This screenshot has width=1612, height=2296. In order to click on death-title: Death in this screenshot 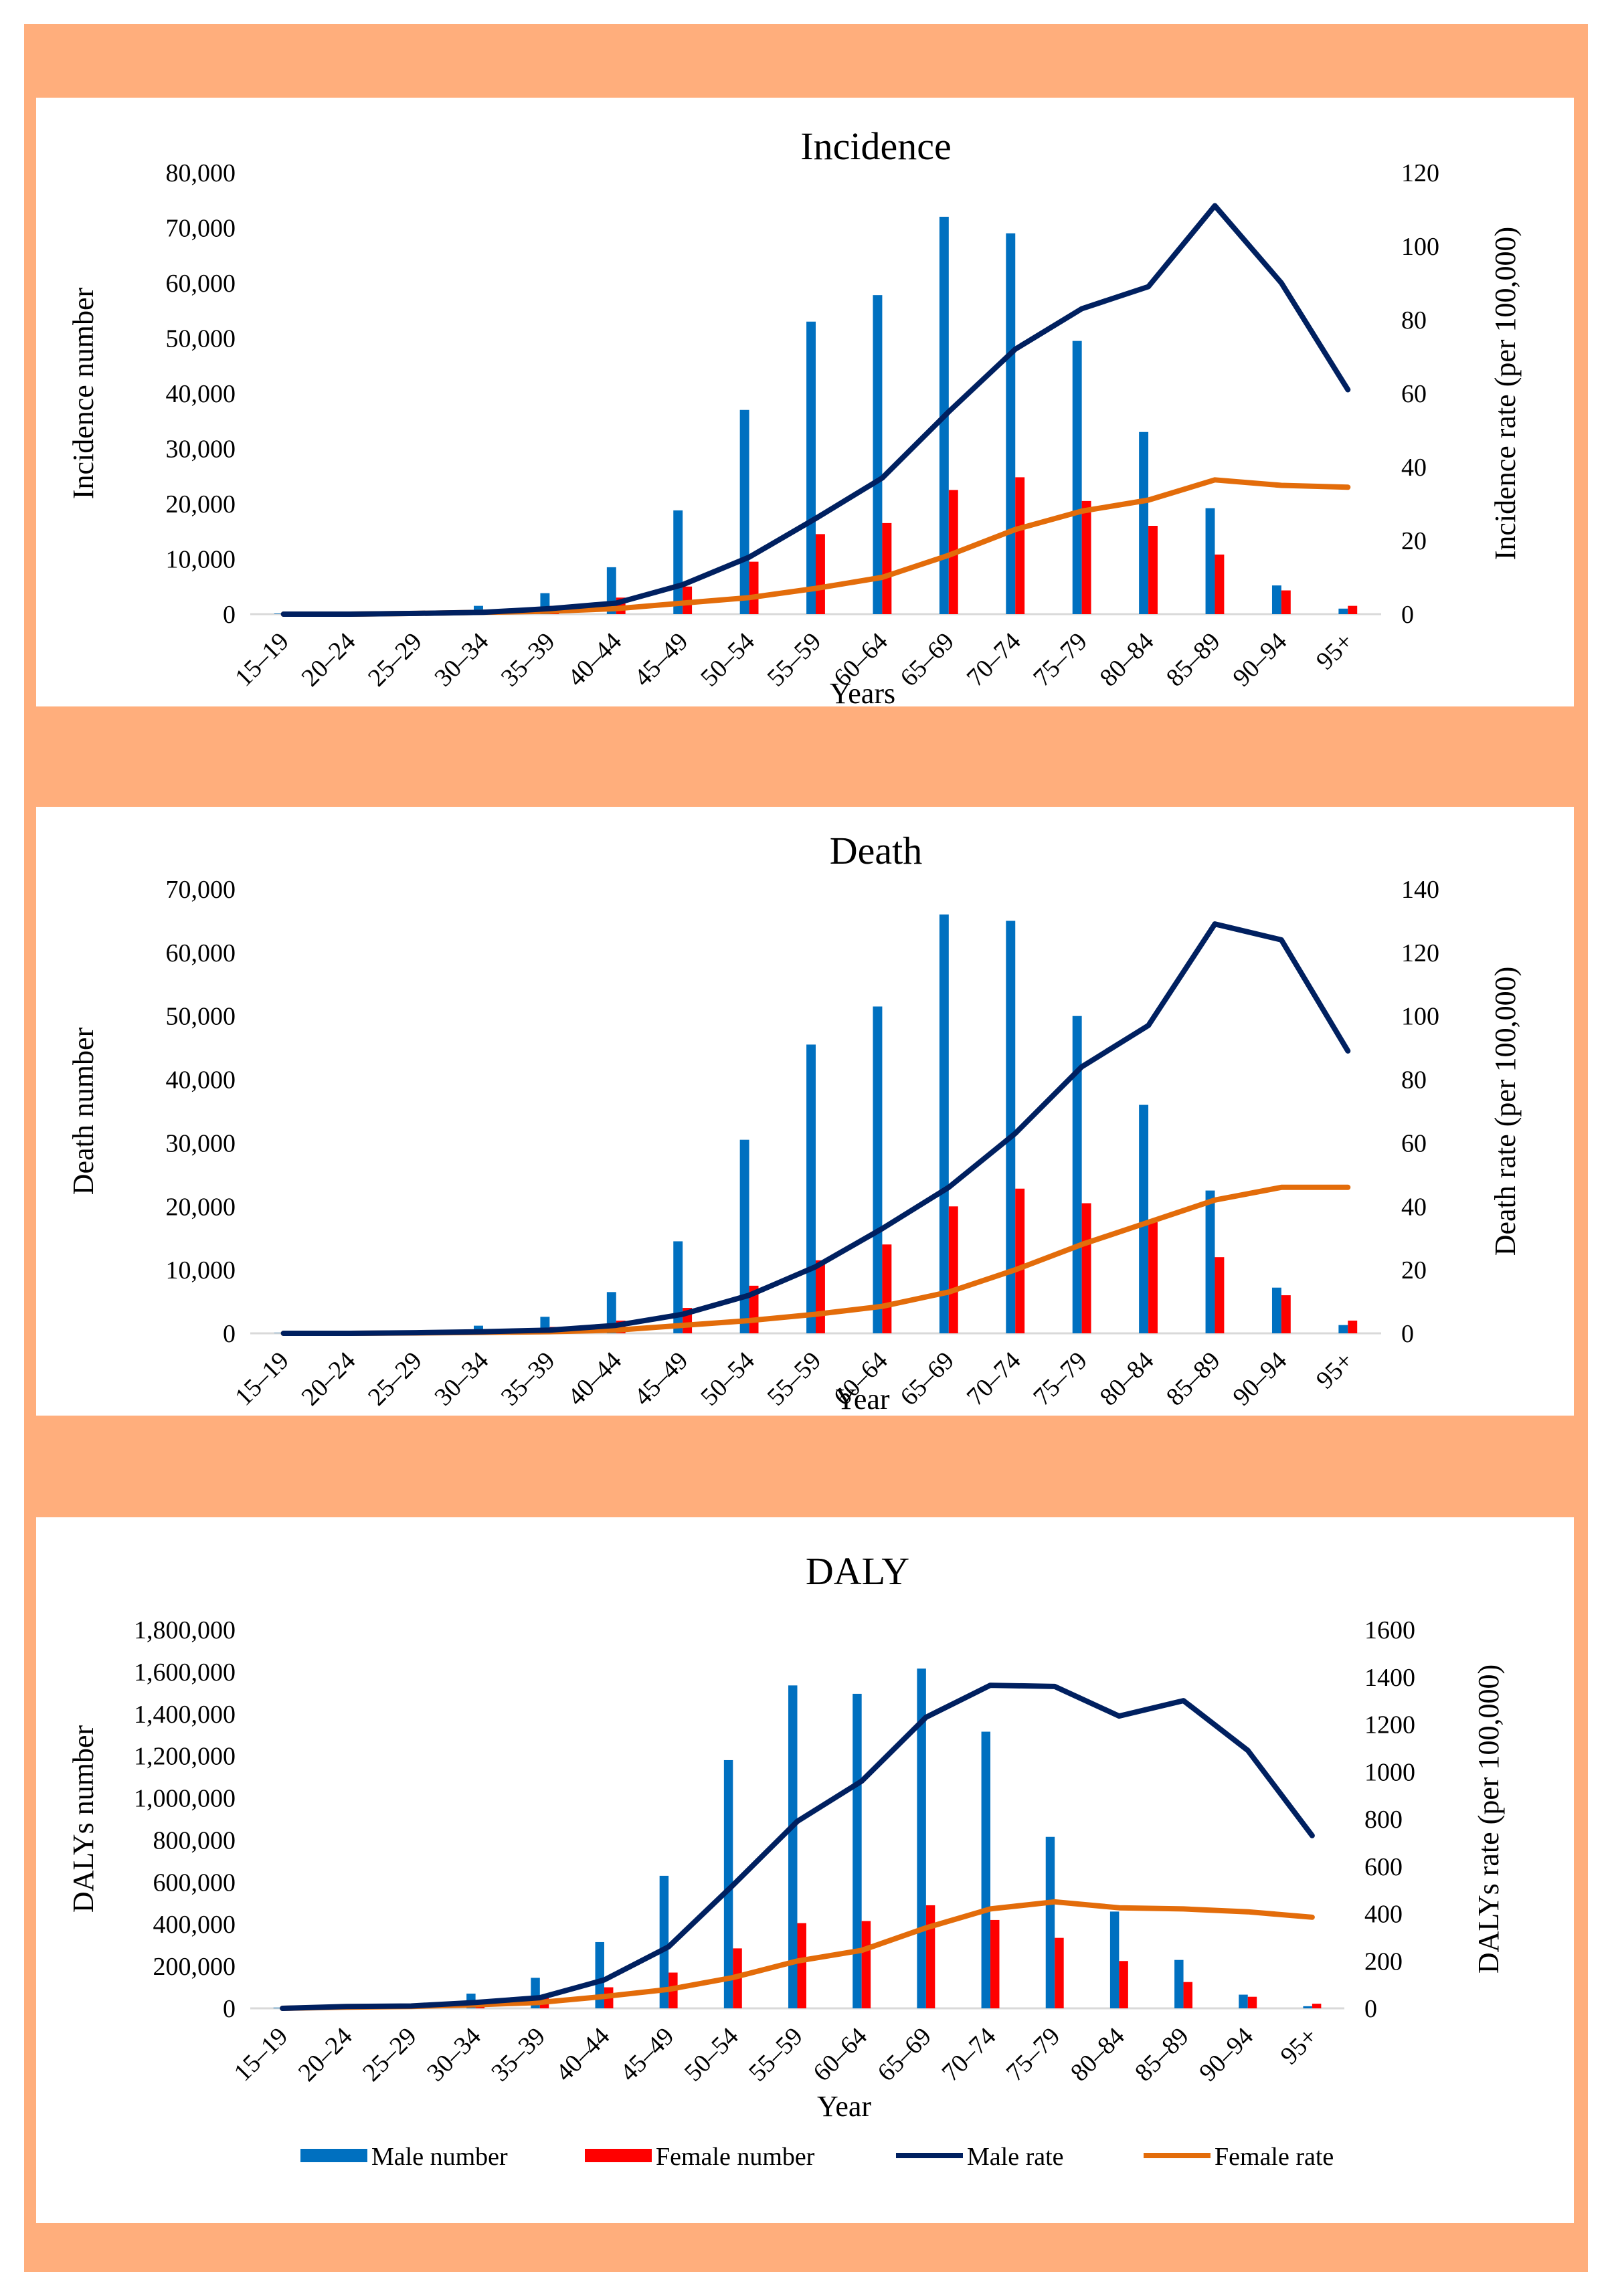, I will do `click(876, 850)`.